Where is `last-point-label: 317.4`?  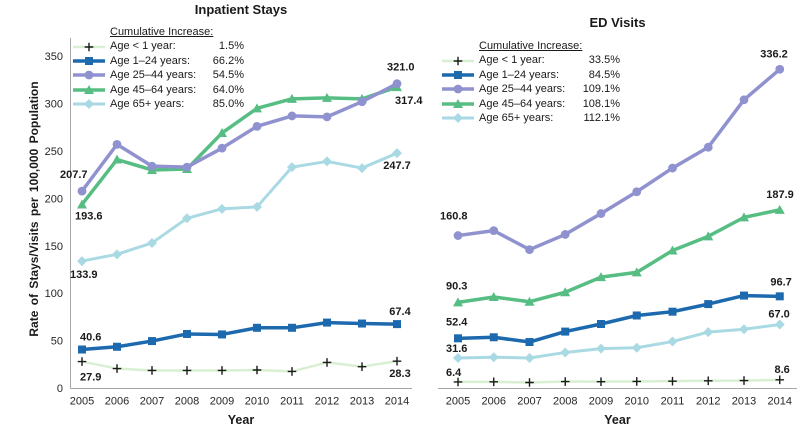
last-point-label: 317.4 is located at coordinates (409, 101).